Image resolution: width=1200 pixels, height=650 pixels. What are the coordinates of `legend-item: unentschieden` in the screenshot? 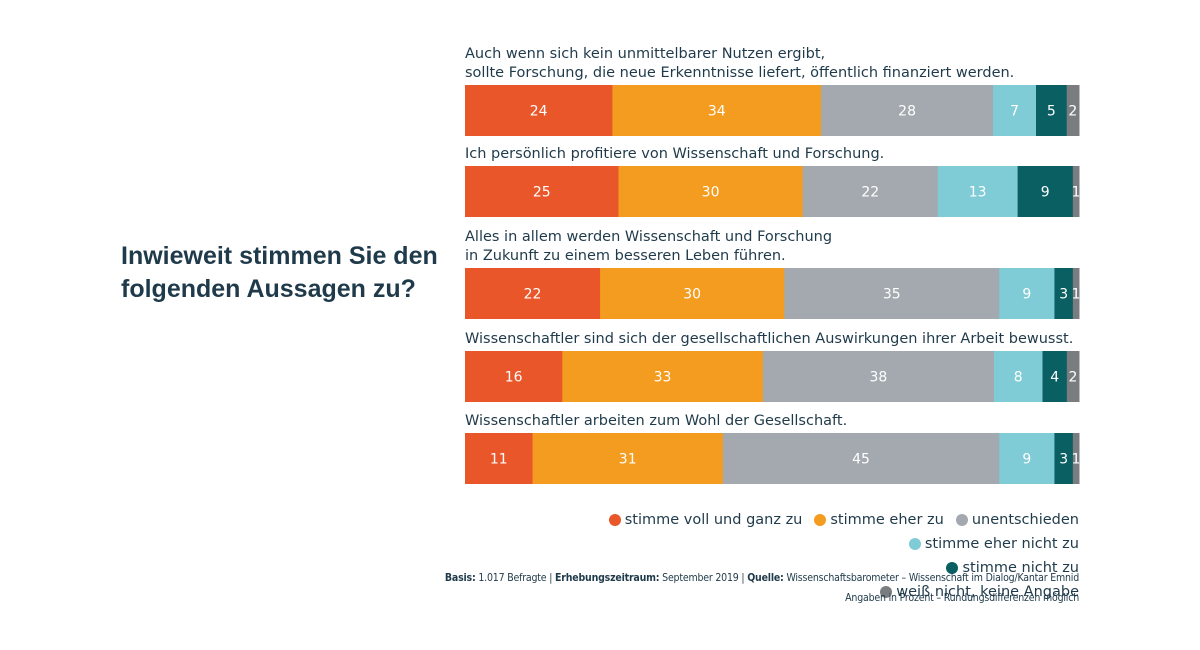 It's located at (1017, 520).